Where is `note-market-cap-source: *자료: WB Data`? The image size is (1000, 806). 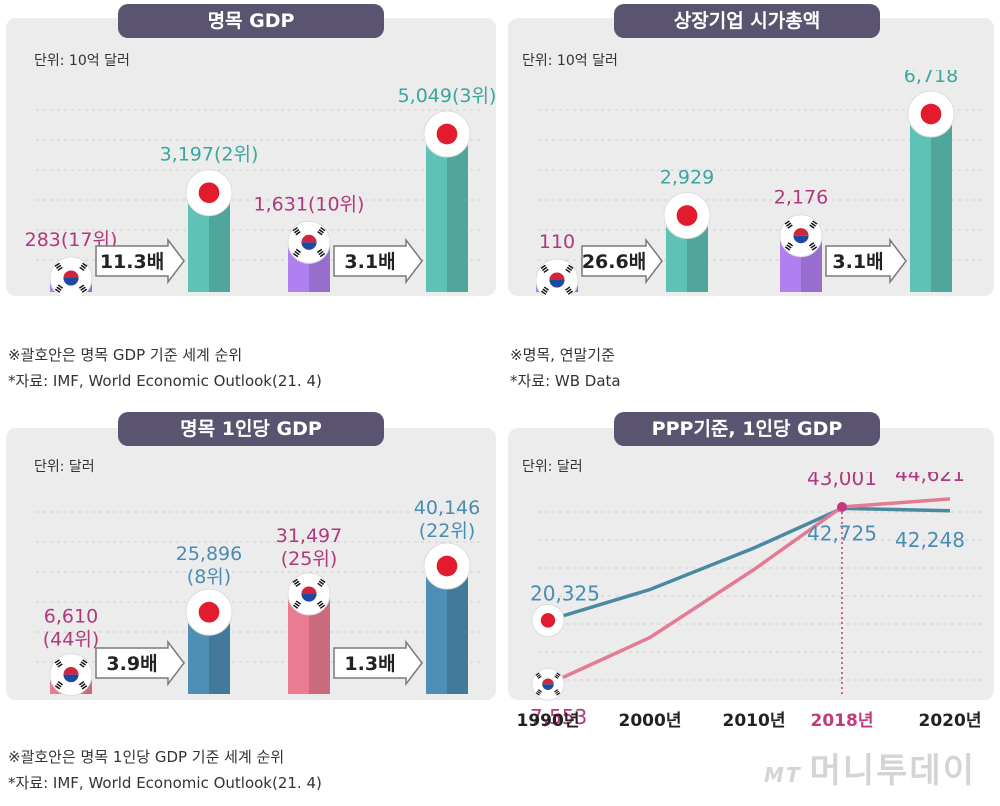 note-market-cap-source: *자료: WB Data is located at coordinates (565, 381).